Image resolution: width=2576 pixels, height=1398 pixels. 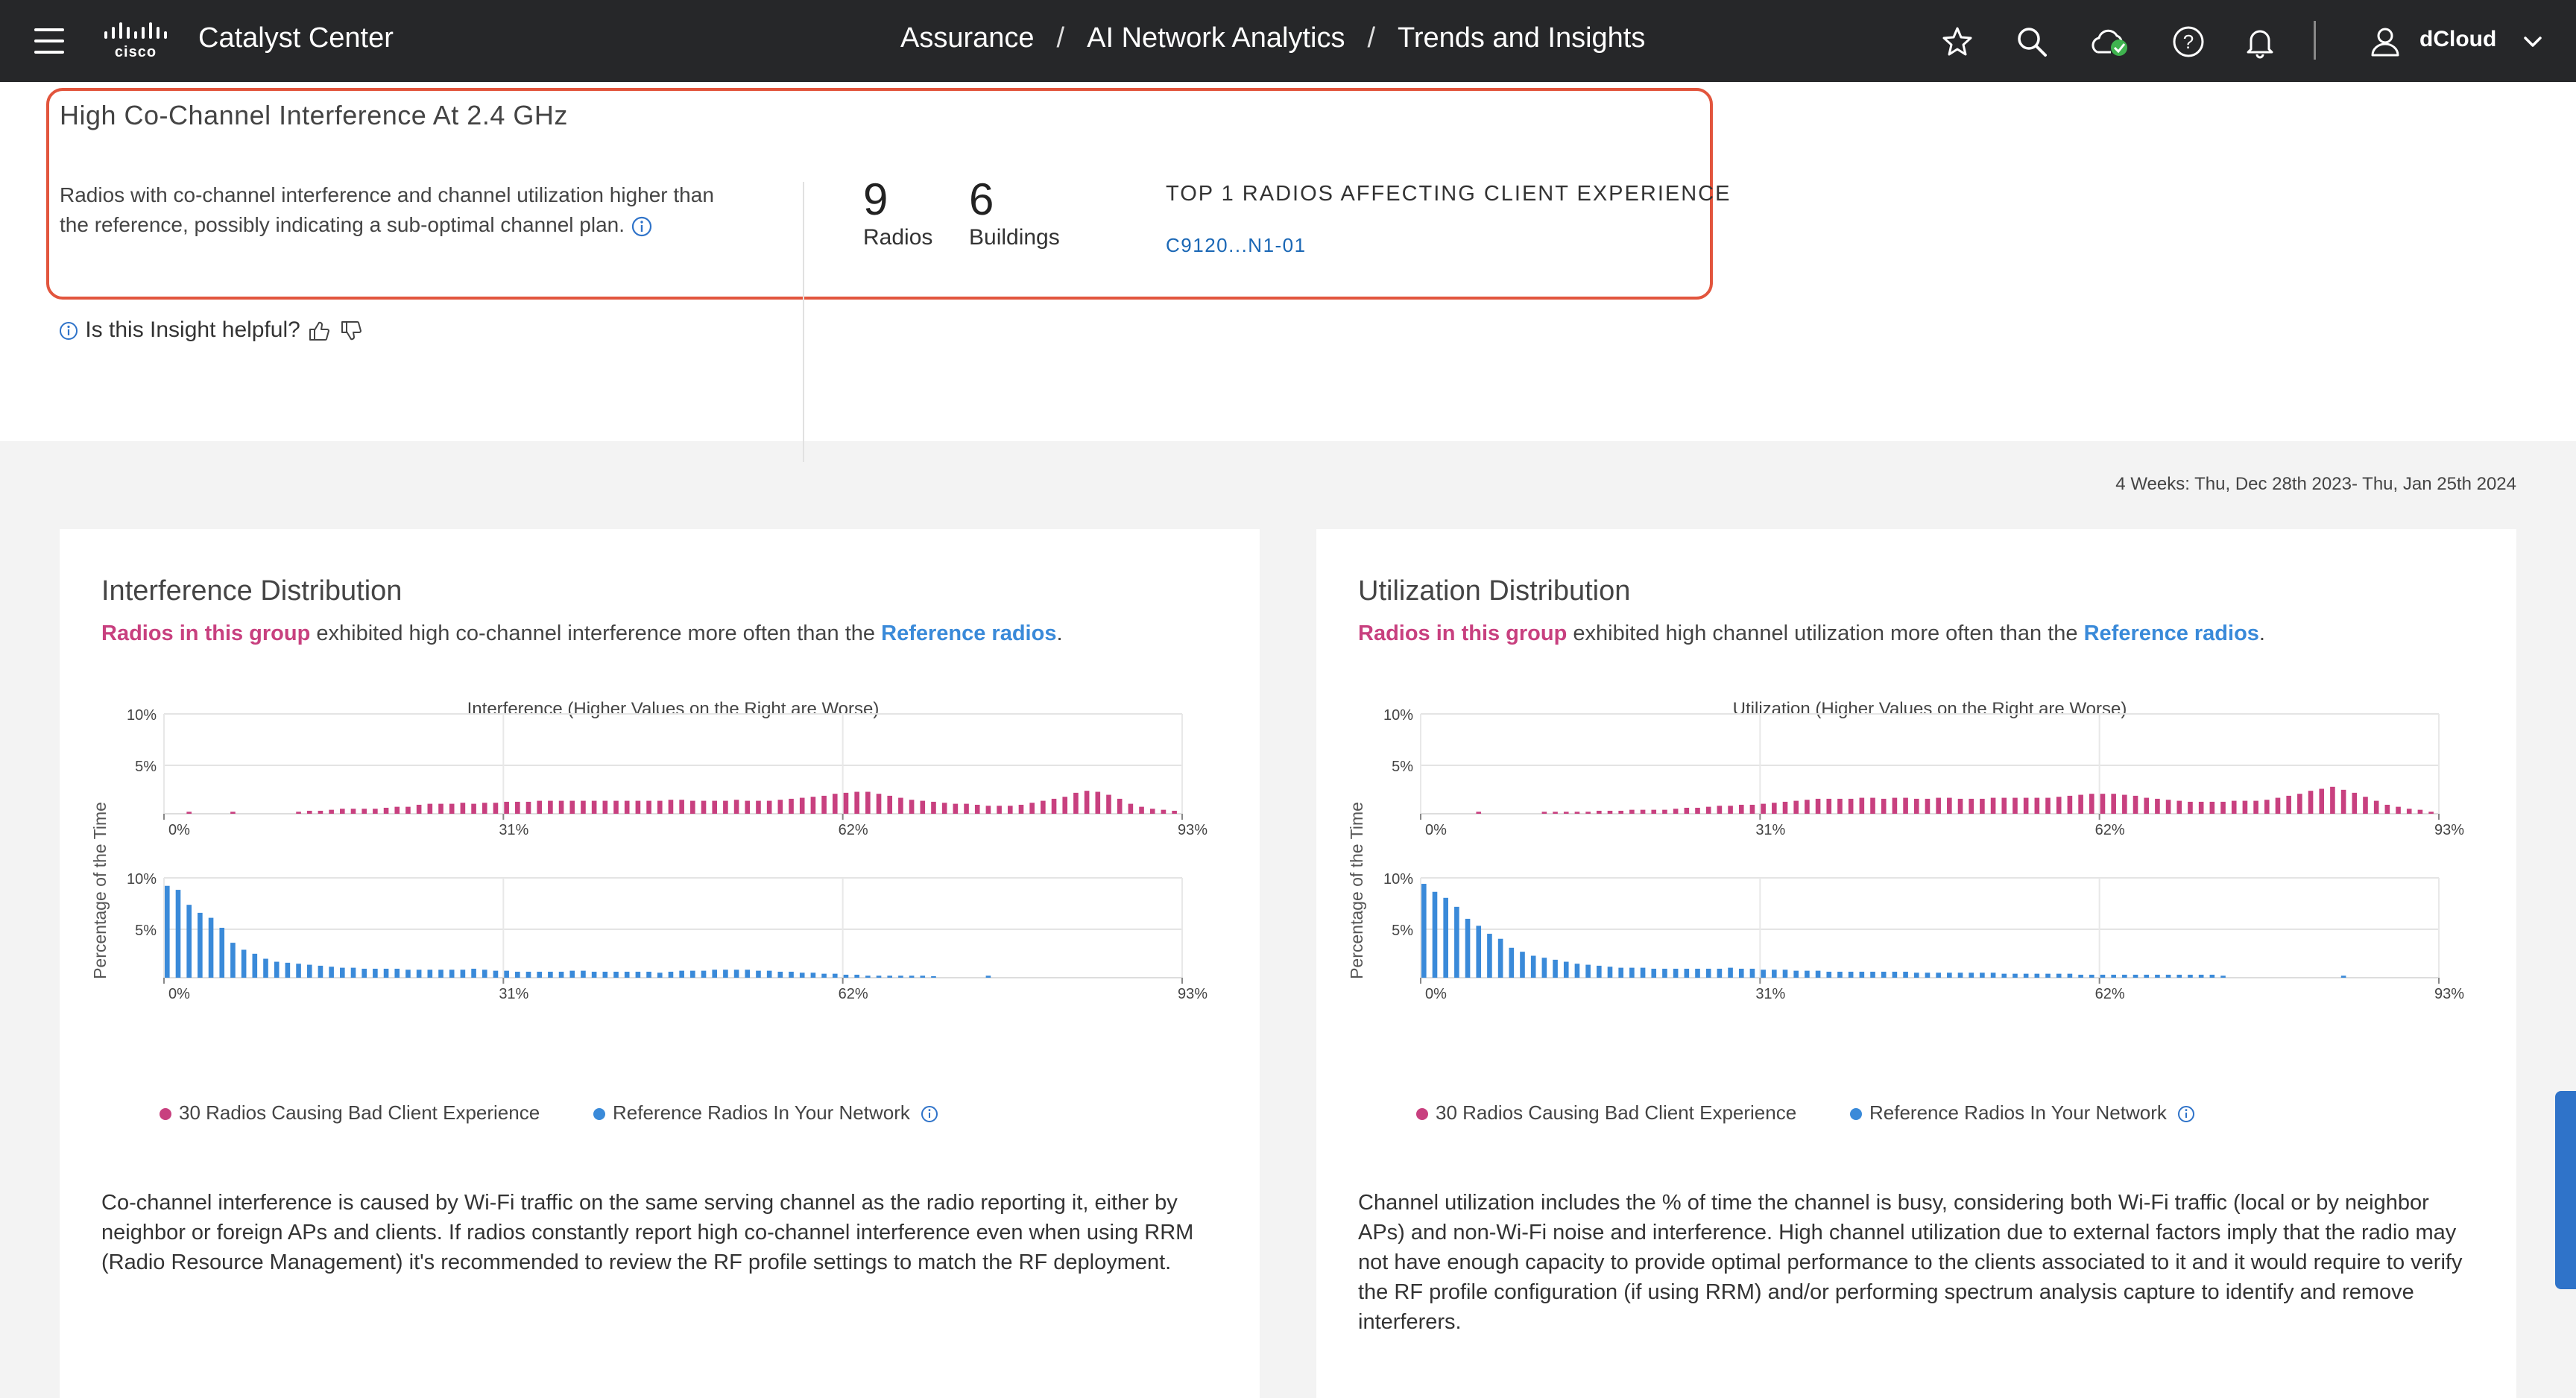 What do you see at coordinates (1216, 38) in the screenshot?
I see `breadcrumb-ai-network-analytics: AI Network Analytics` at bounding box center [1216, 38].